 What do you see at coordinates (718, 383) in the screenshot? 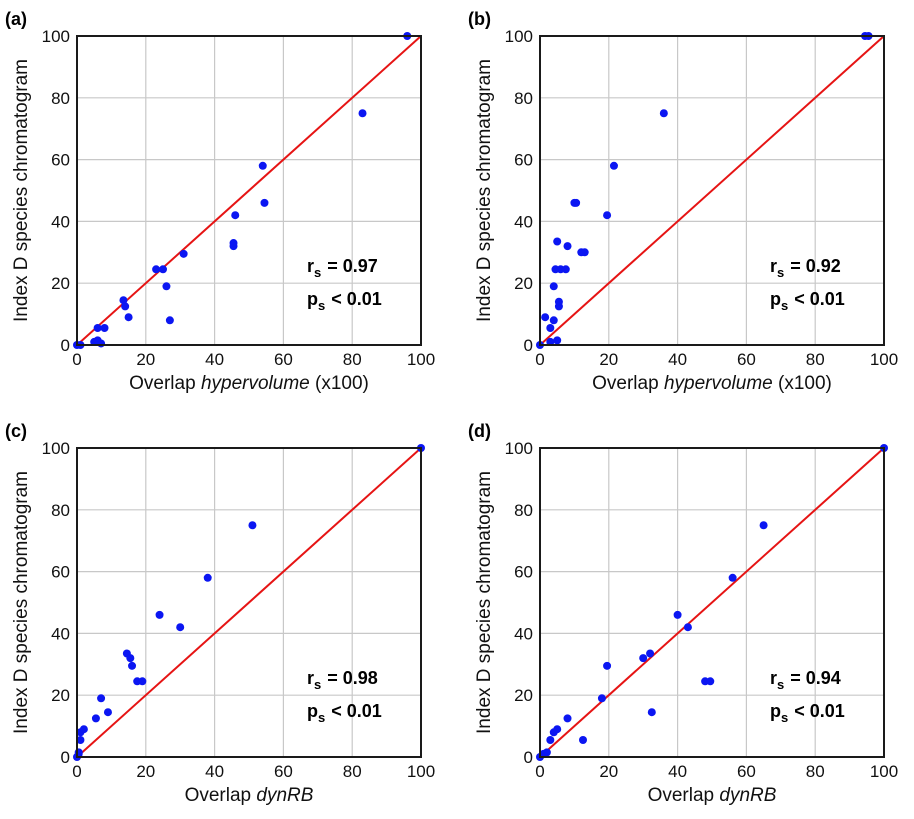
I see `x-axis-label-italic: hypervolume` at bounding box center [718, 383].